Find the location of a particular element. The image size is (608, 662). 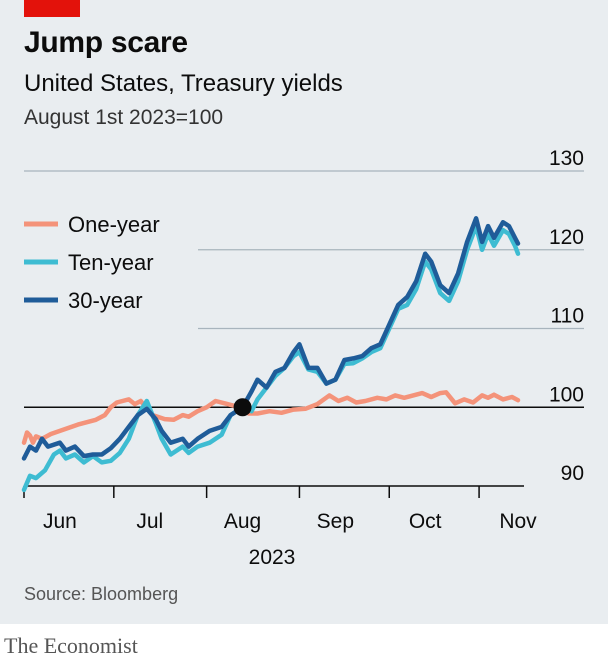

legend-label-one-year: One-year is located at coordinates (114, 224).